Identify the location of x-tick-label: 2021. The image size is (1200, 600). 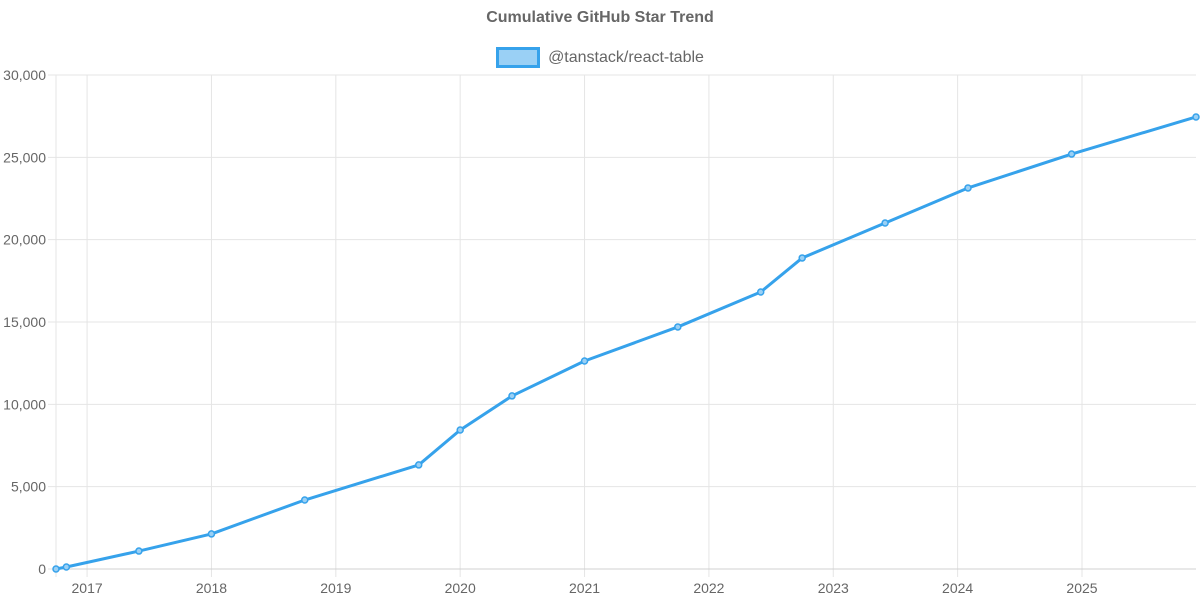
(584, 588).